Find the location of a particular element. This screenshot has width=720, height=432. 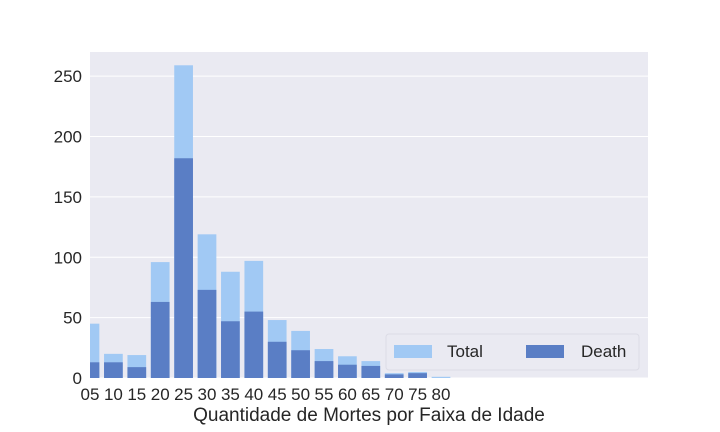

x-axis-ticks: 05 10 15 20 25 30 35 40 45 50 55 60 65 70 75 80 is located at coordinates (266, 394).